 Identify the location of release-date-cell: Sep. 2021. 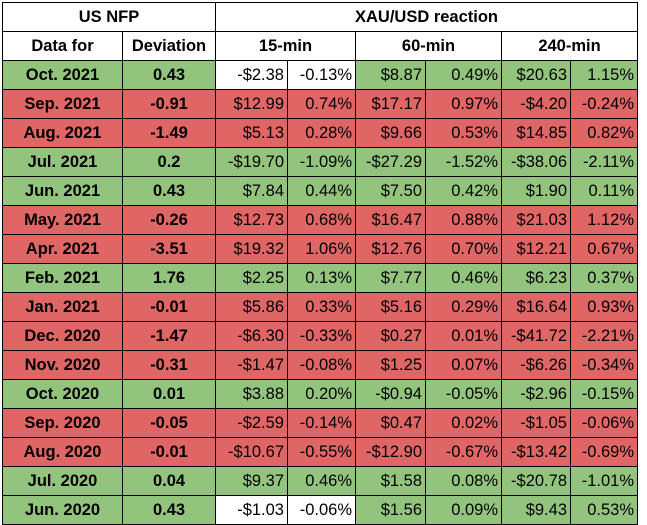
(62, 104).